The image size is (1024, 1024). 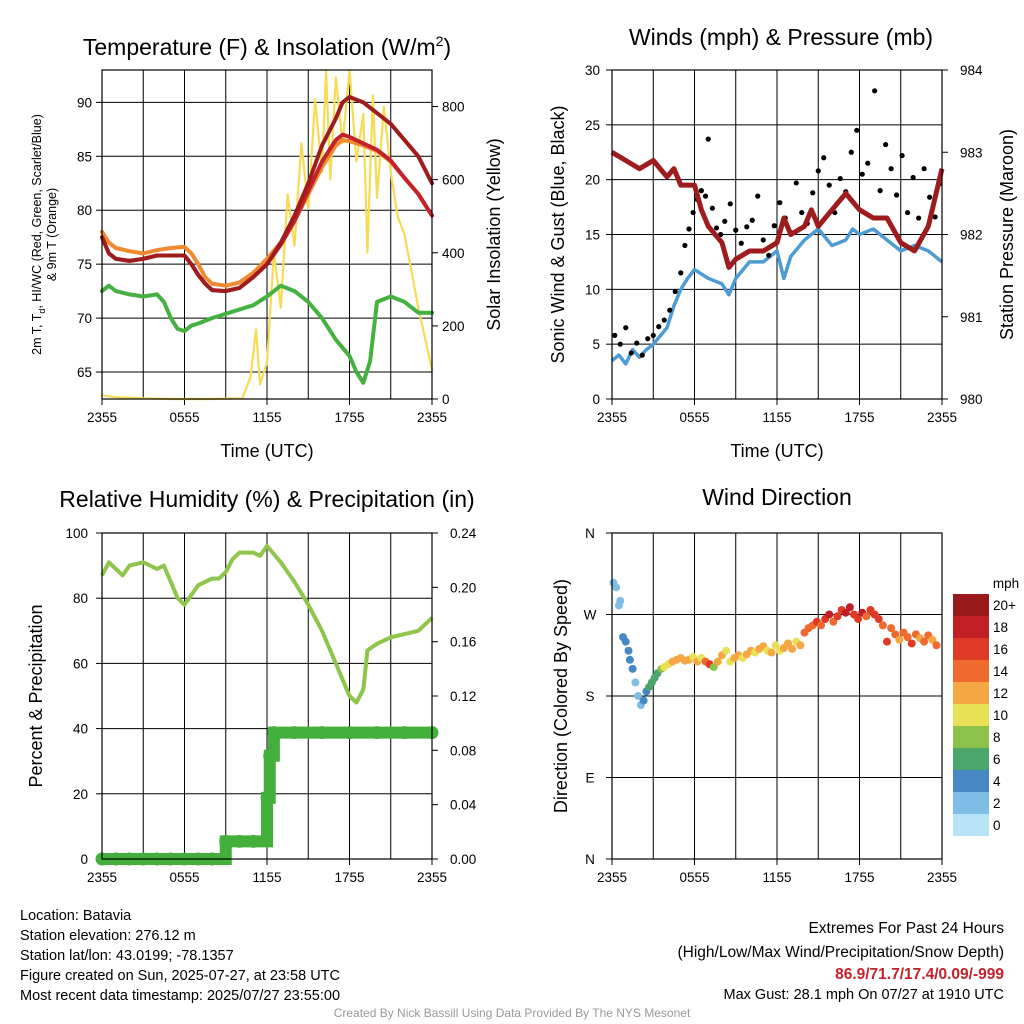 I want to click on y-tick-label: 20, so click(x=80, y=794).